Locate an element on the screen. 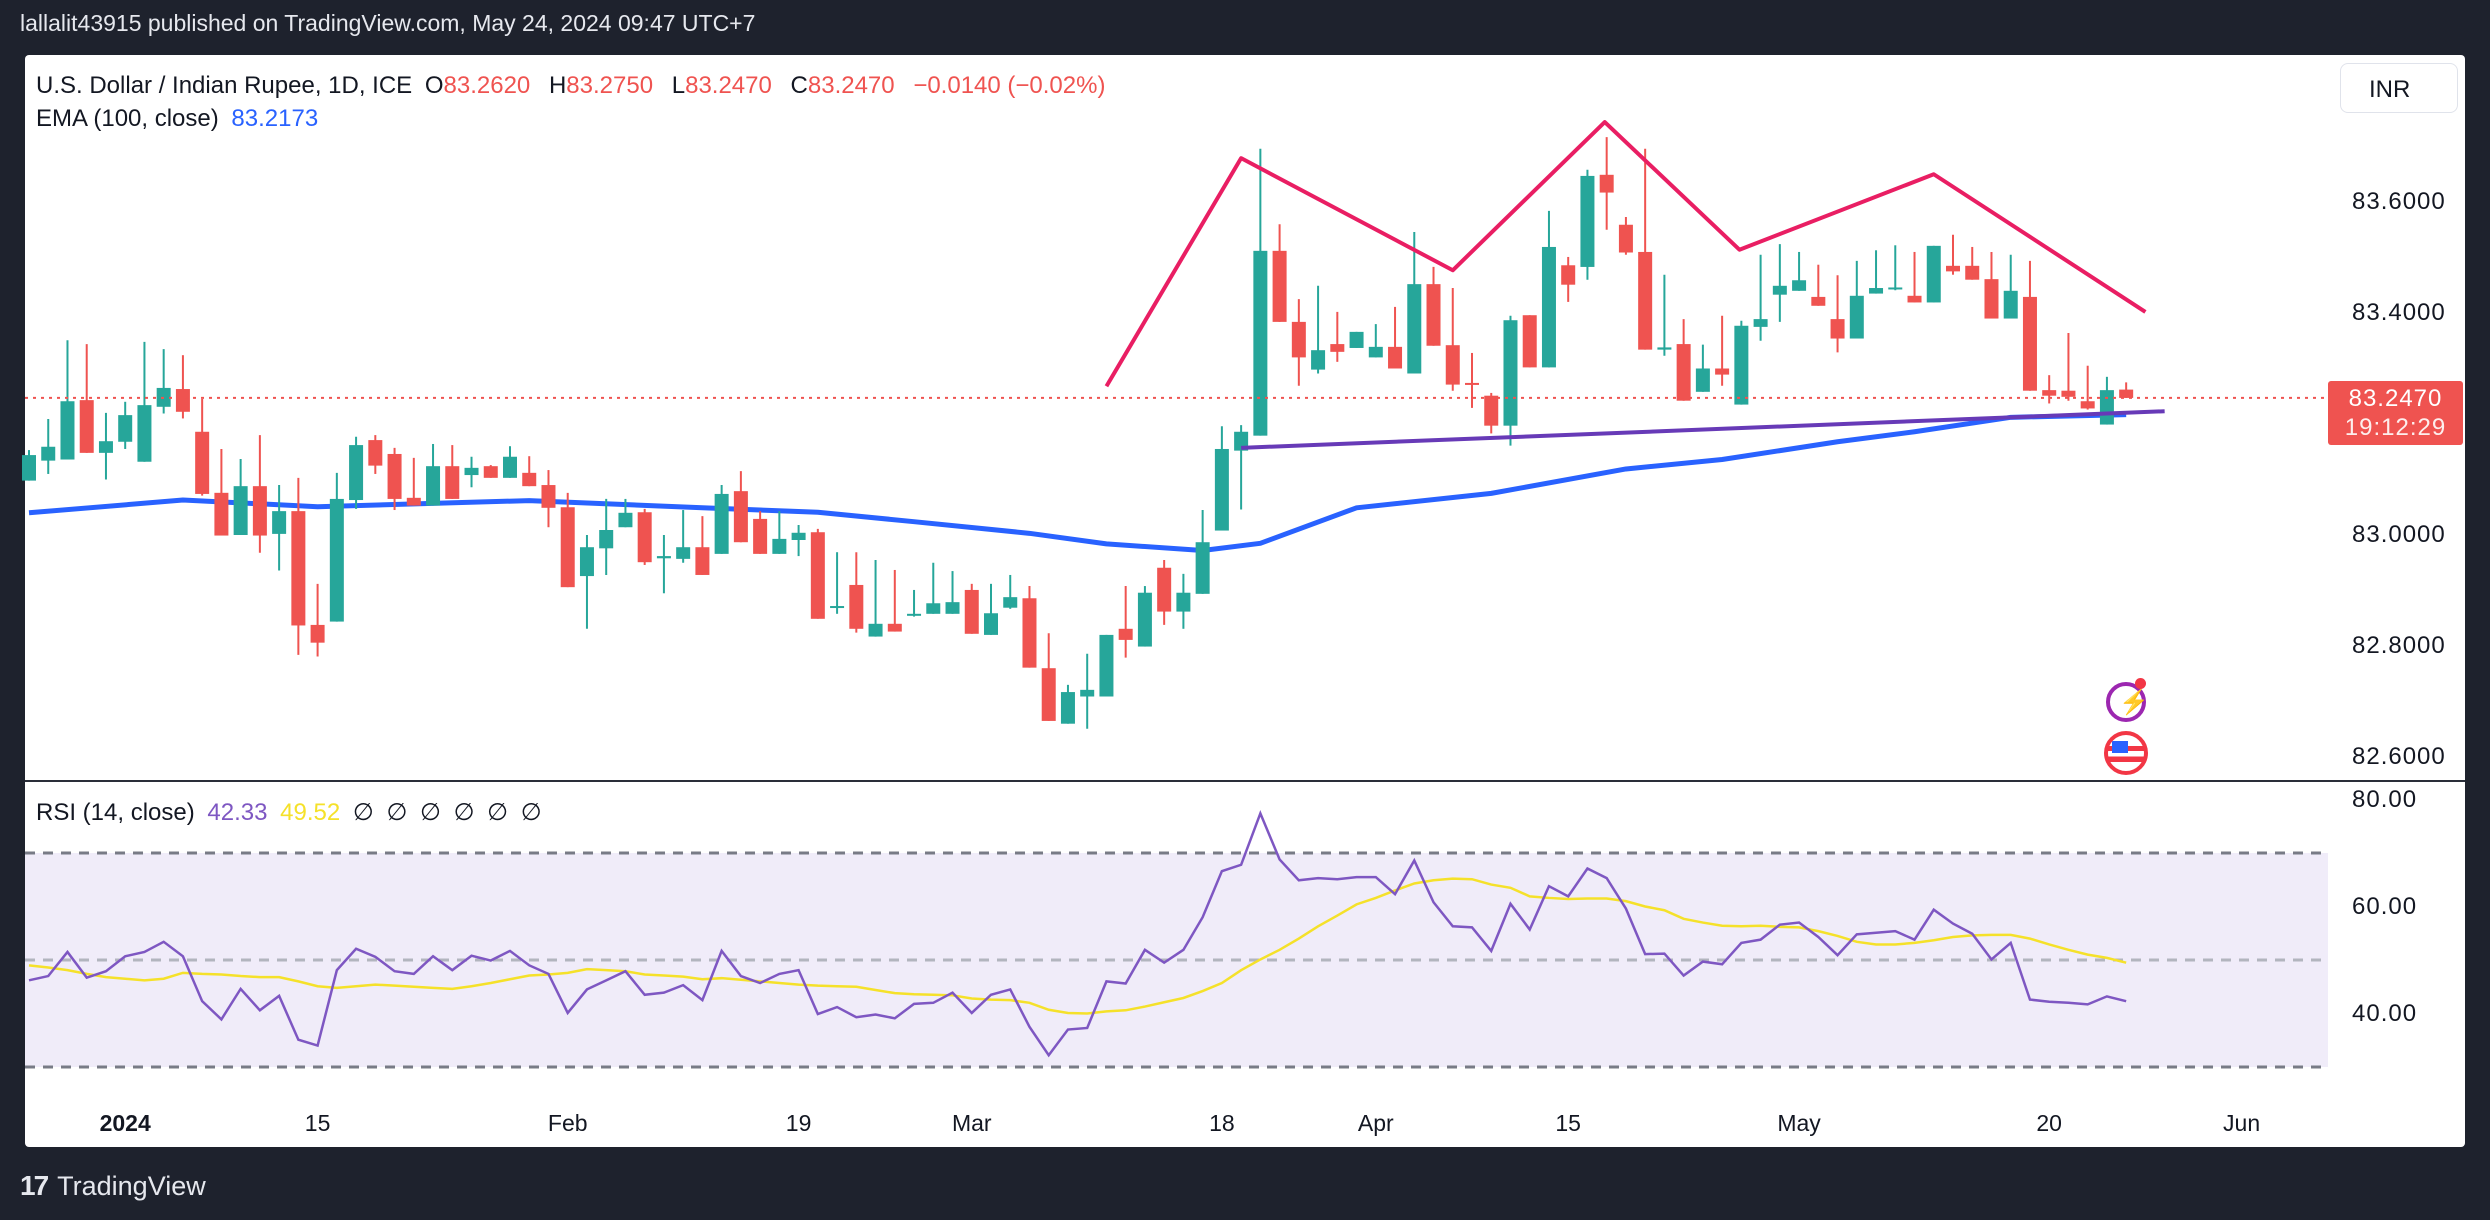 Image resolution: width=2490 pixels, height=1220 pixels. symbol-title: U.S. Dollar / Indian Rupee, 1D, ICE is located at coordinates (224, 85).